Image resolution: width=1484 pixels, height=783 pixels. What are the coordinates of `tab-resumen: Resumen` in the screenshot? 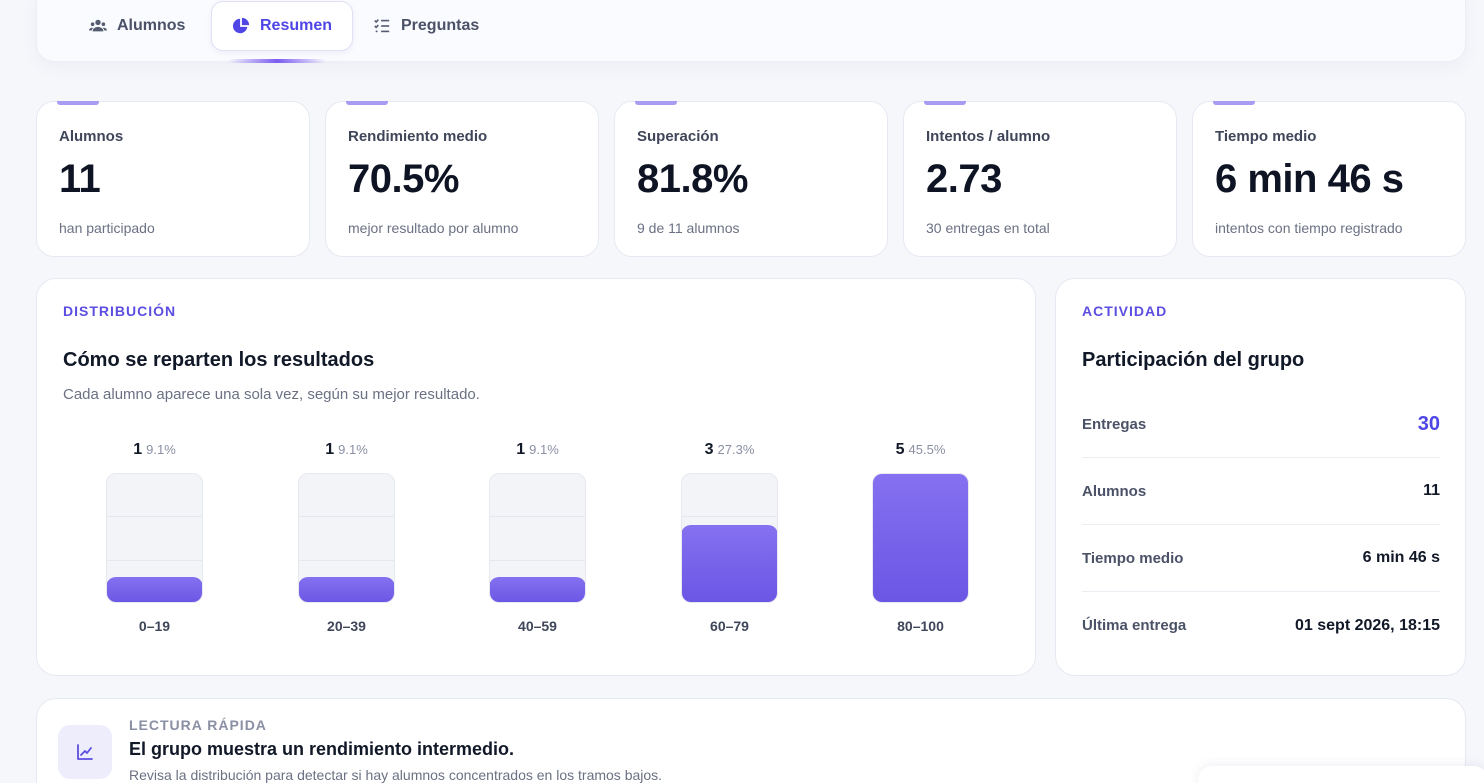 It's located at (282, 26).